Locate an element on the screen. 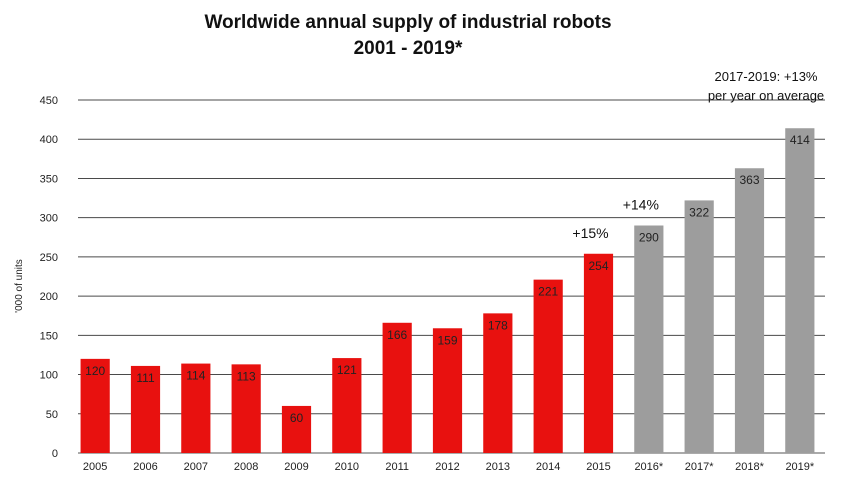  y-tick-label: 250 is located at coordinates (49, 258).